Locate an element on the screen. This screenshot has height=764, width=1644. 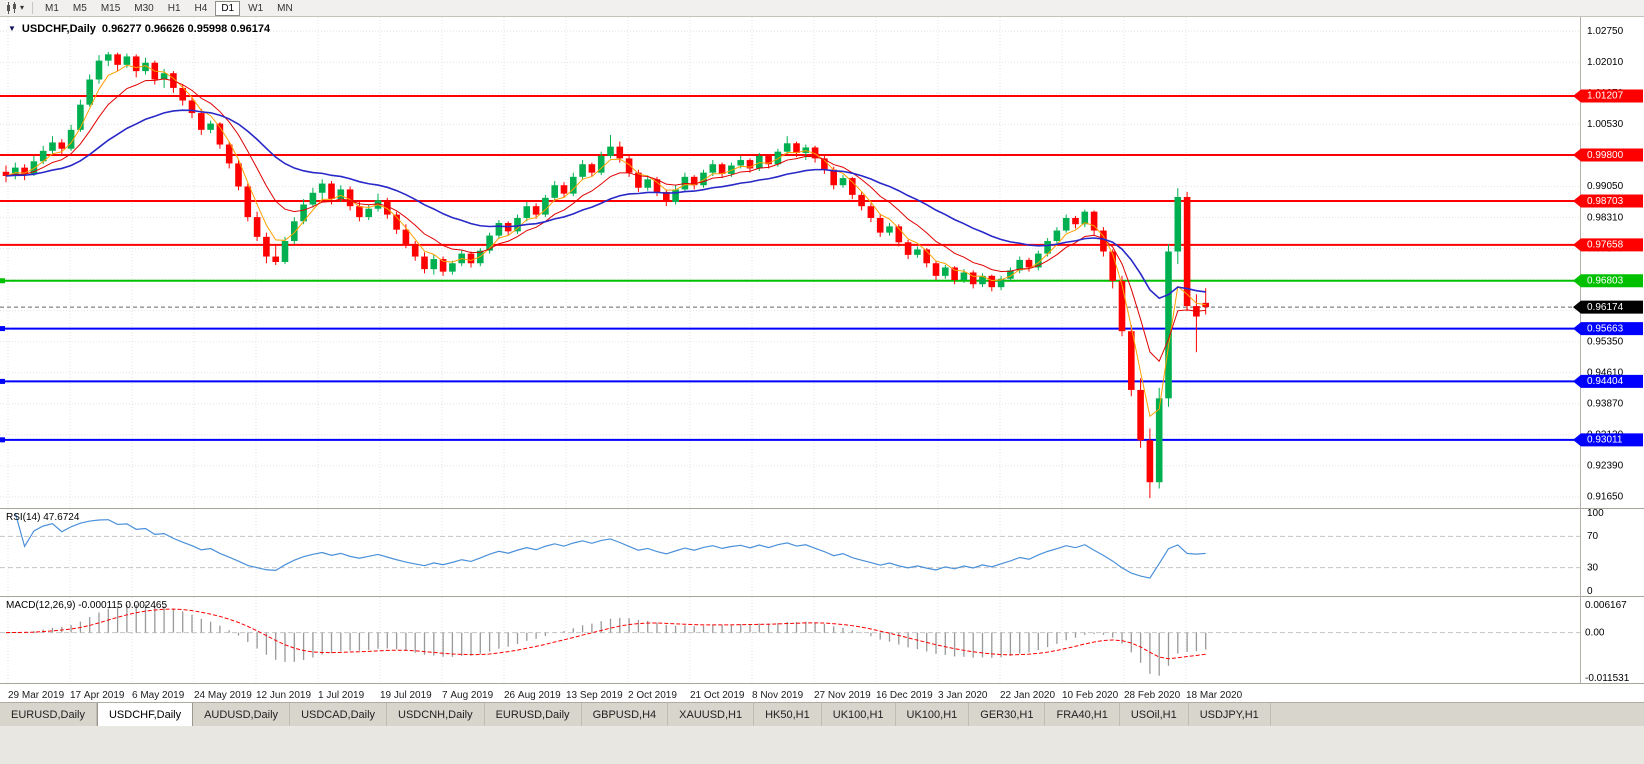
chart-tab: USOil,H1 is located at coordinates (1154, 714).